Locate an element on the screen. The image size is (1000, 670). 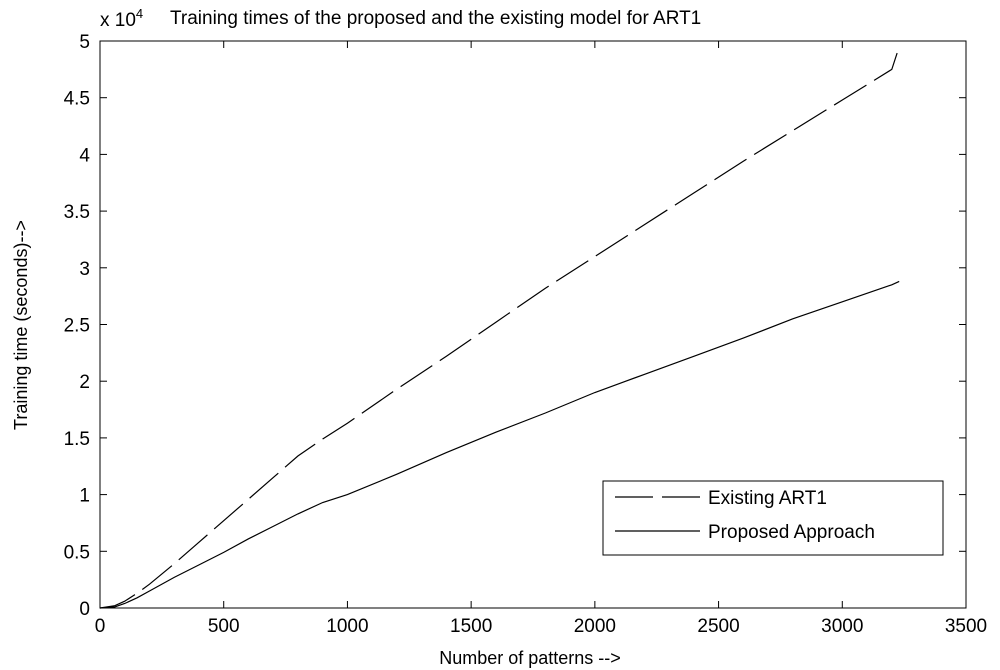
y-axis-label: Training time (seconds)--> is located at coordinates (21, 325).